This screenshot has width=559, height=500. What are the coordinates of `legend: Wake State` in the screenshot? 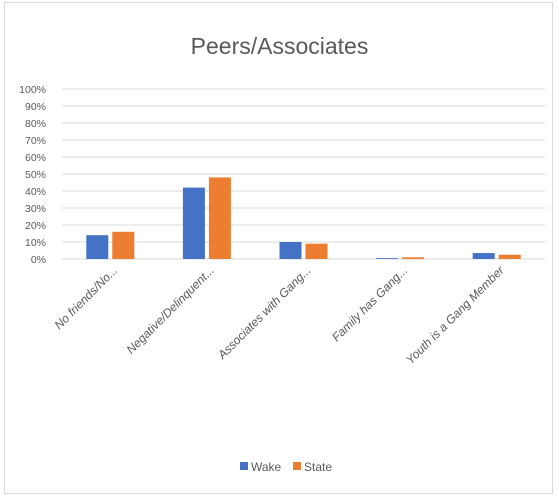 It's located at (286, 467).